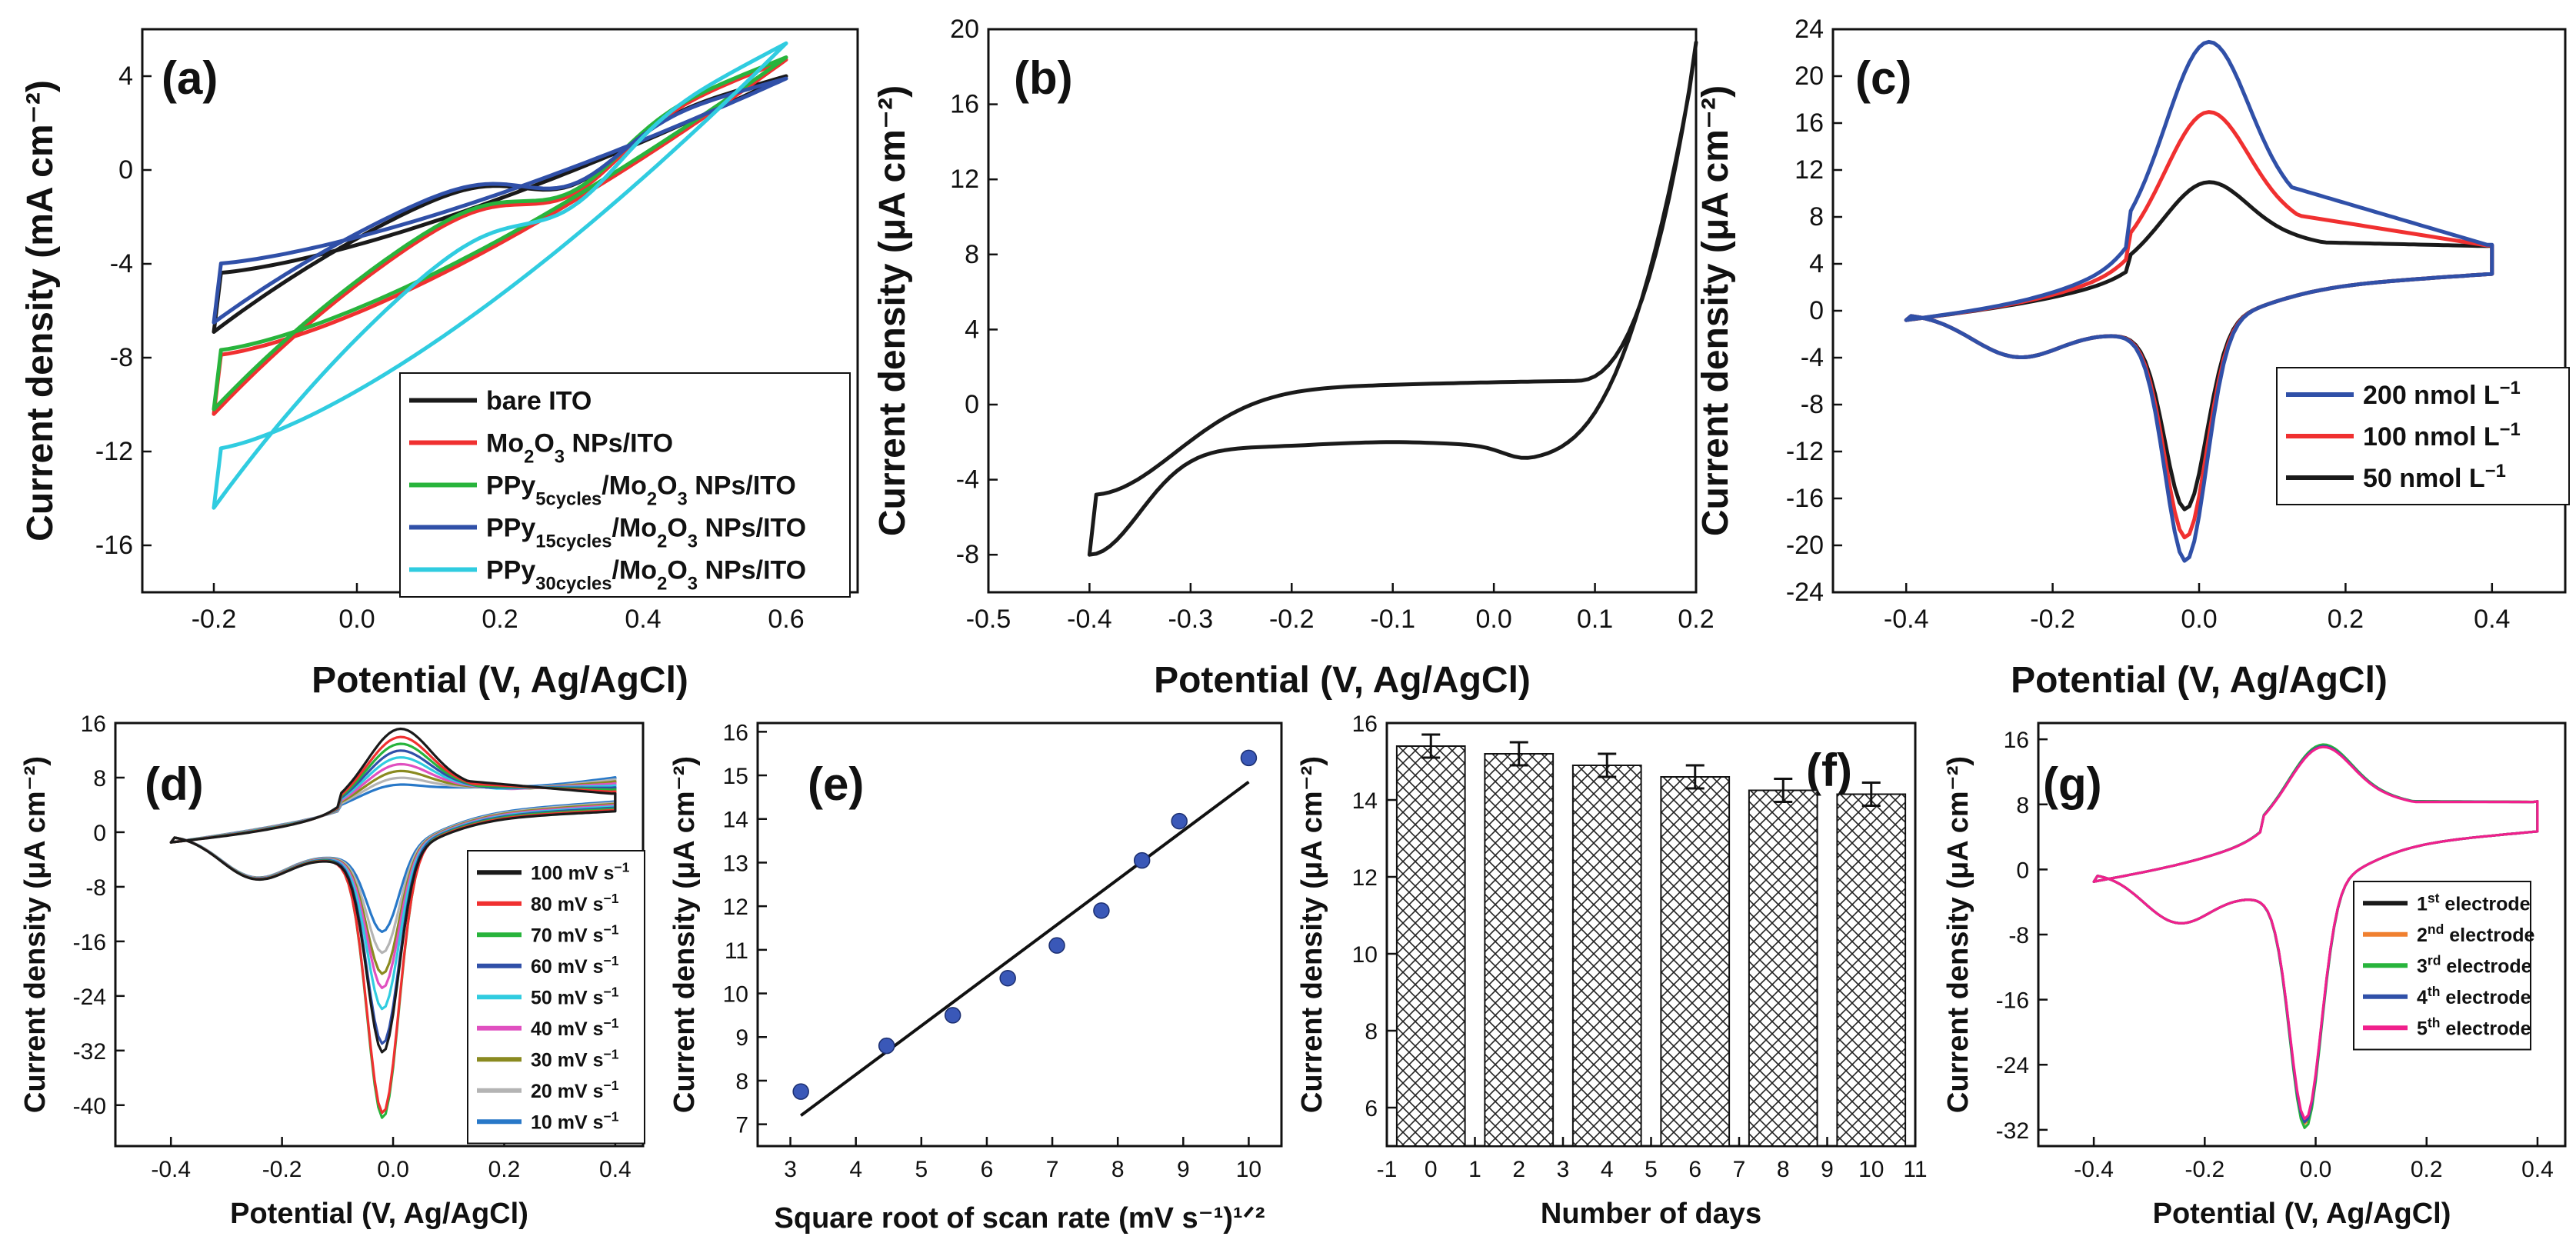 The image size is (2576, 1243). Describe the element at coordinates (972, 329) in the screenshot. I see `y-tick-label: 4` at that location.